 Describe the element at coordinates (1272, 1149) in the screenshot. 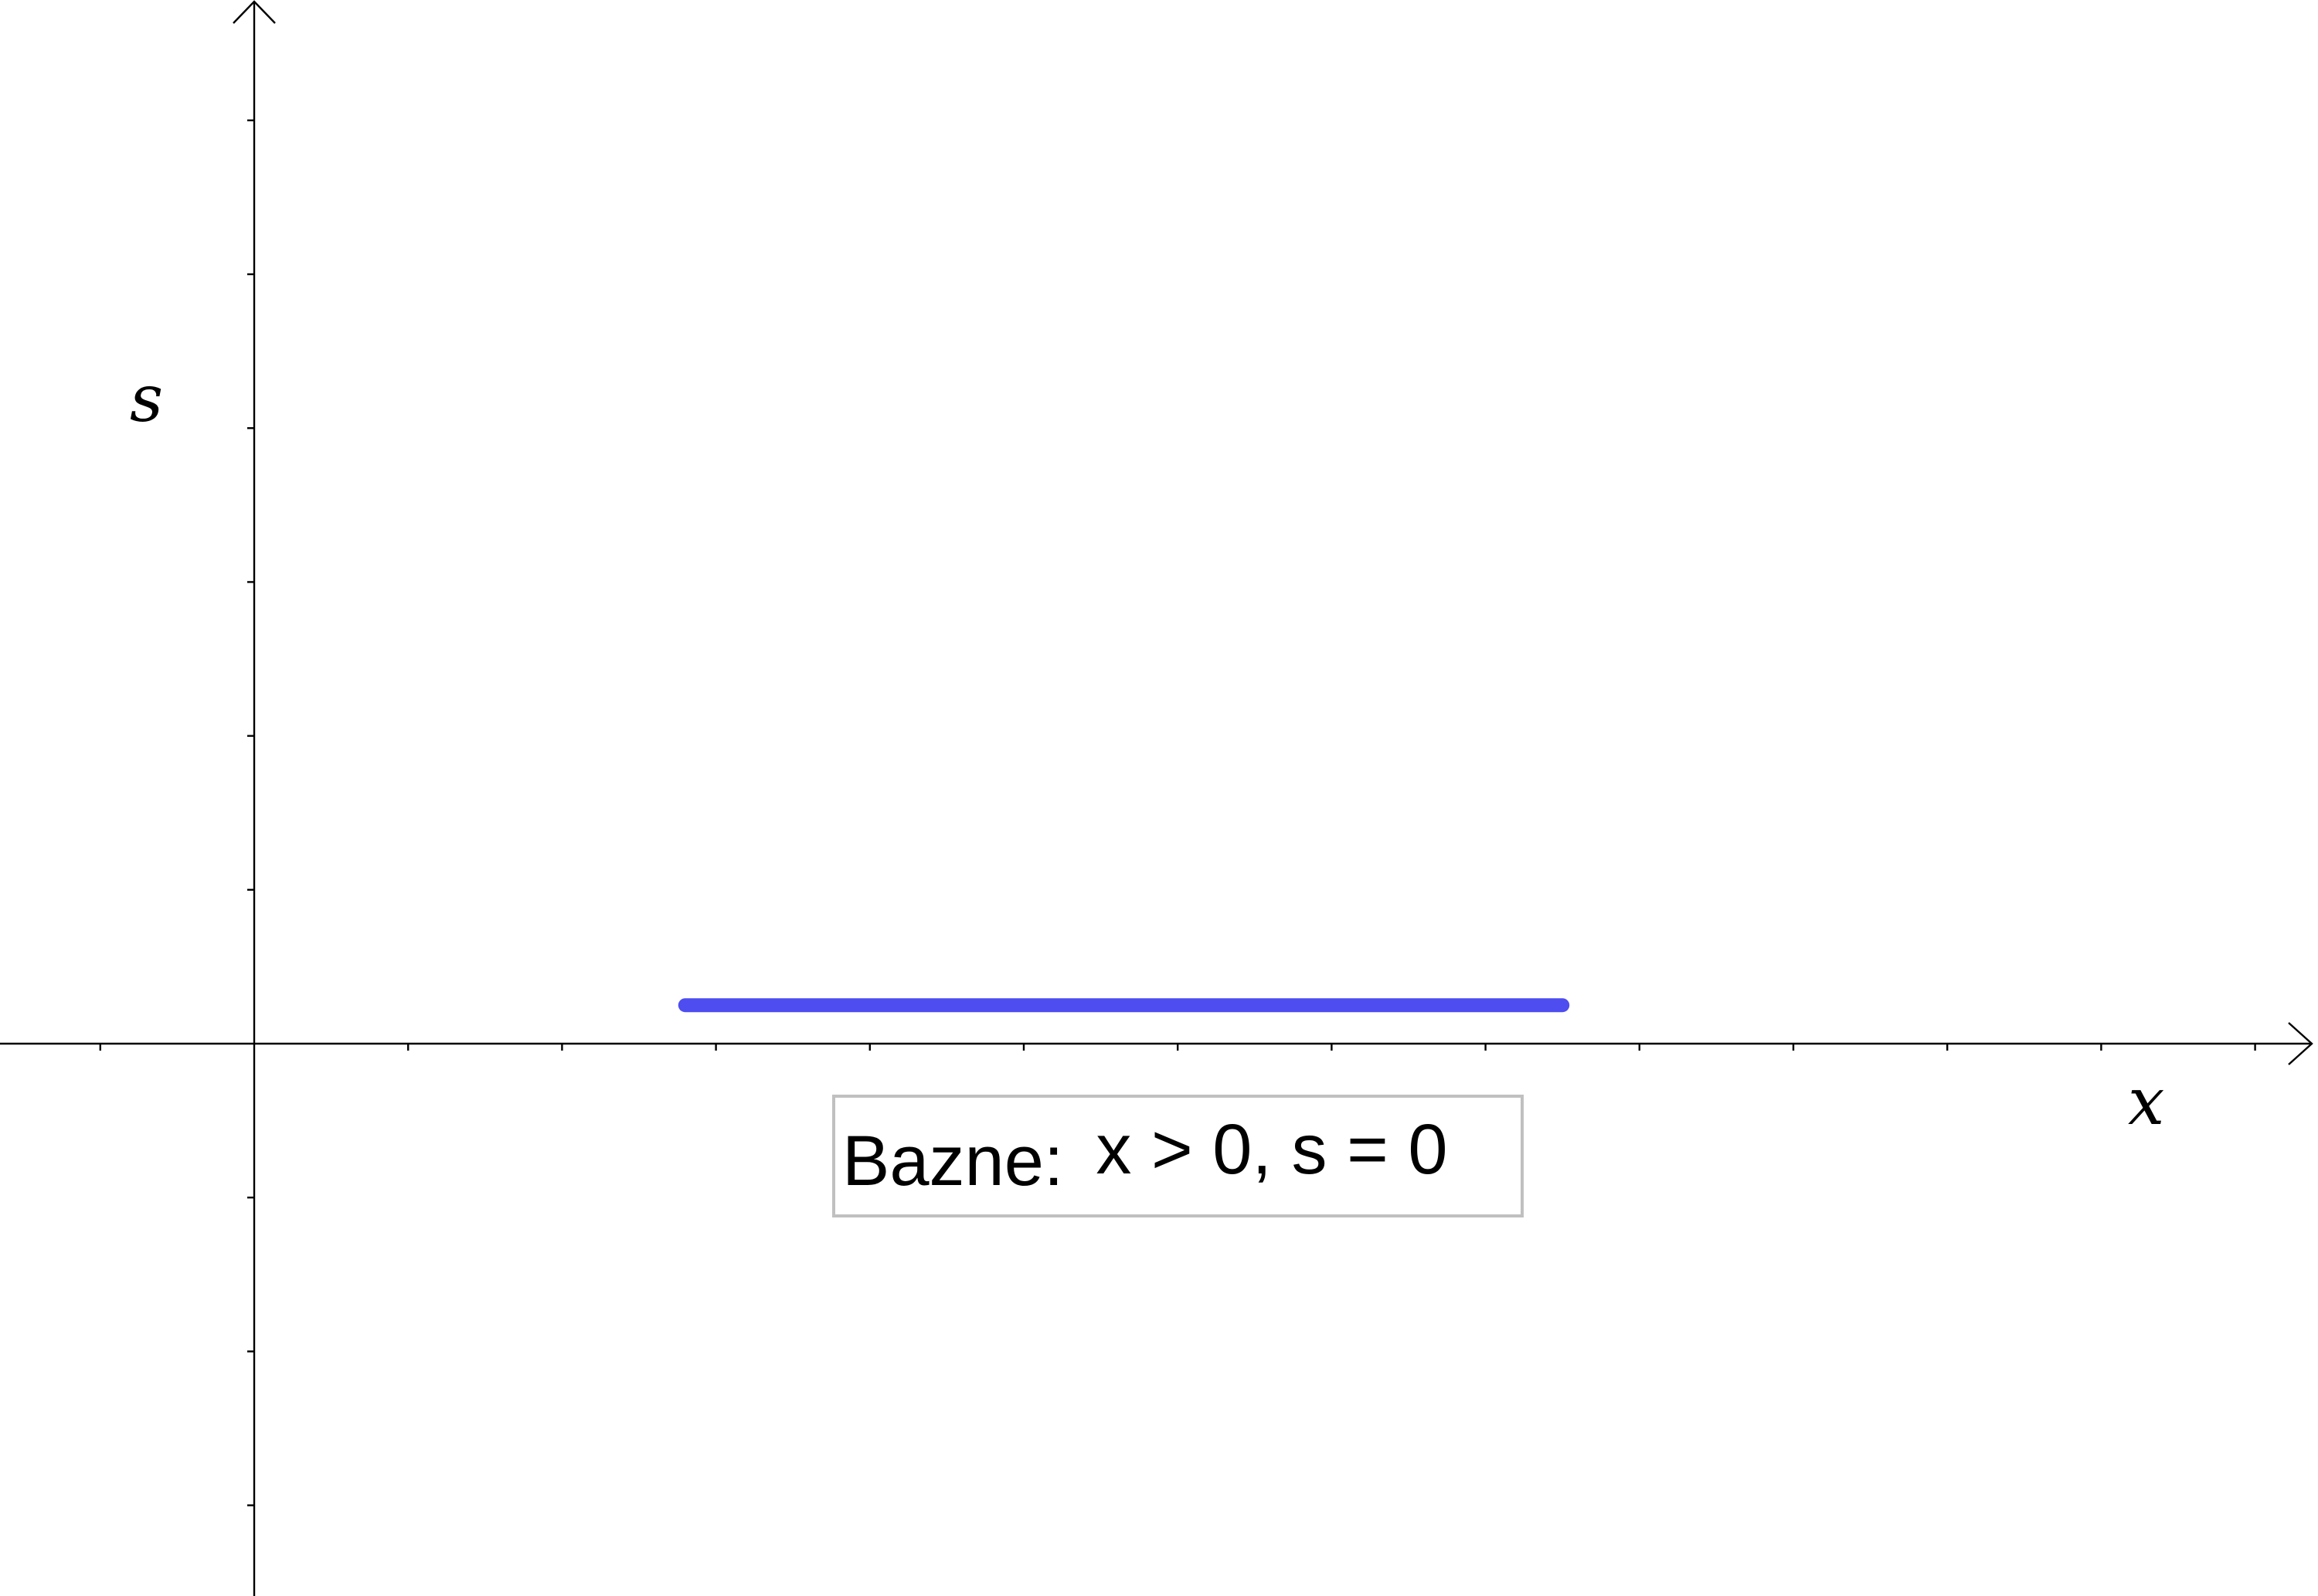

I see `info-box-condition: x > 0, s = 0` at that location.